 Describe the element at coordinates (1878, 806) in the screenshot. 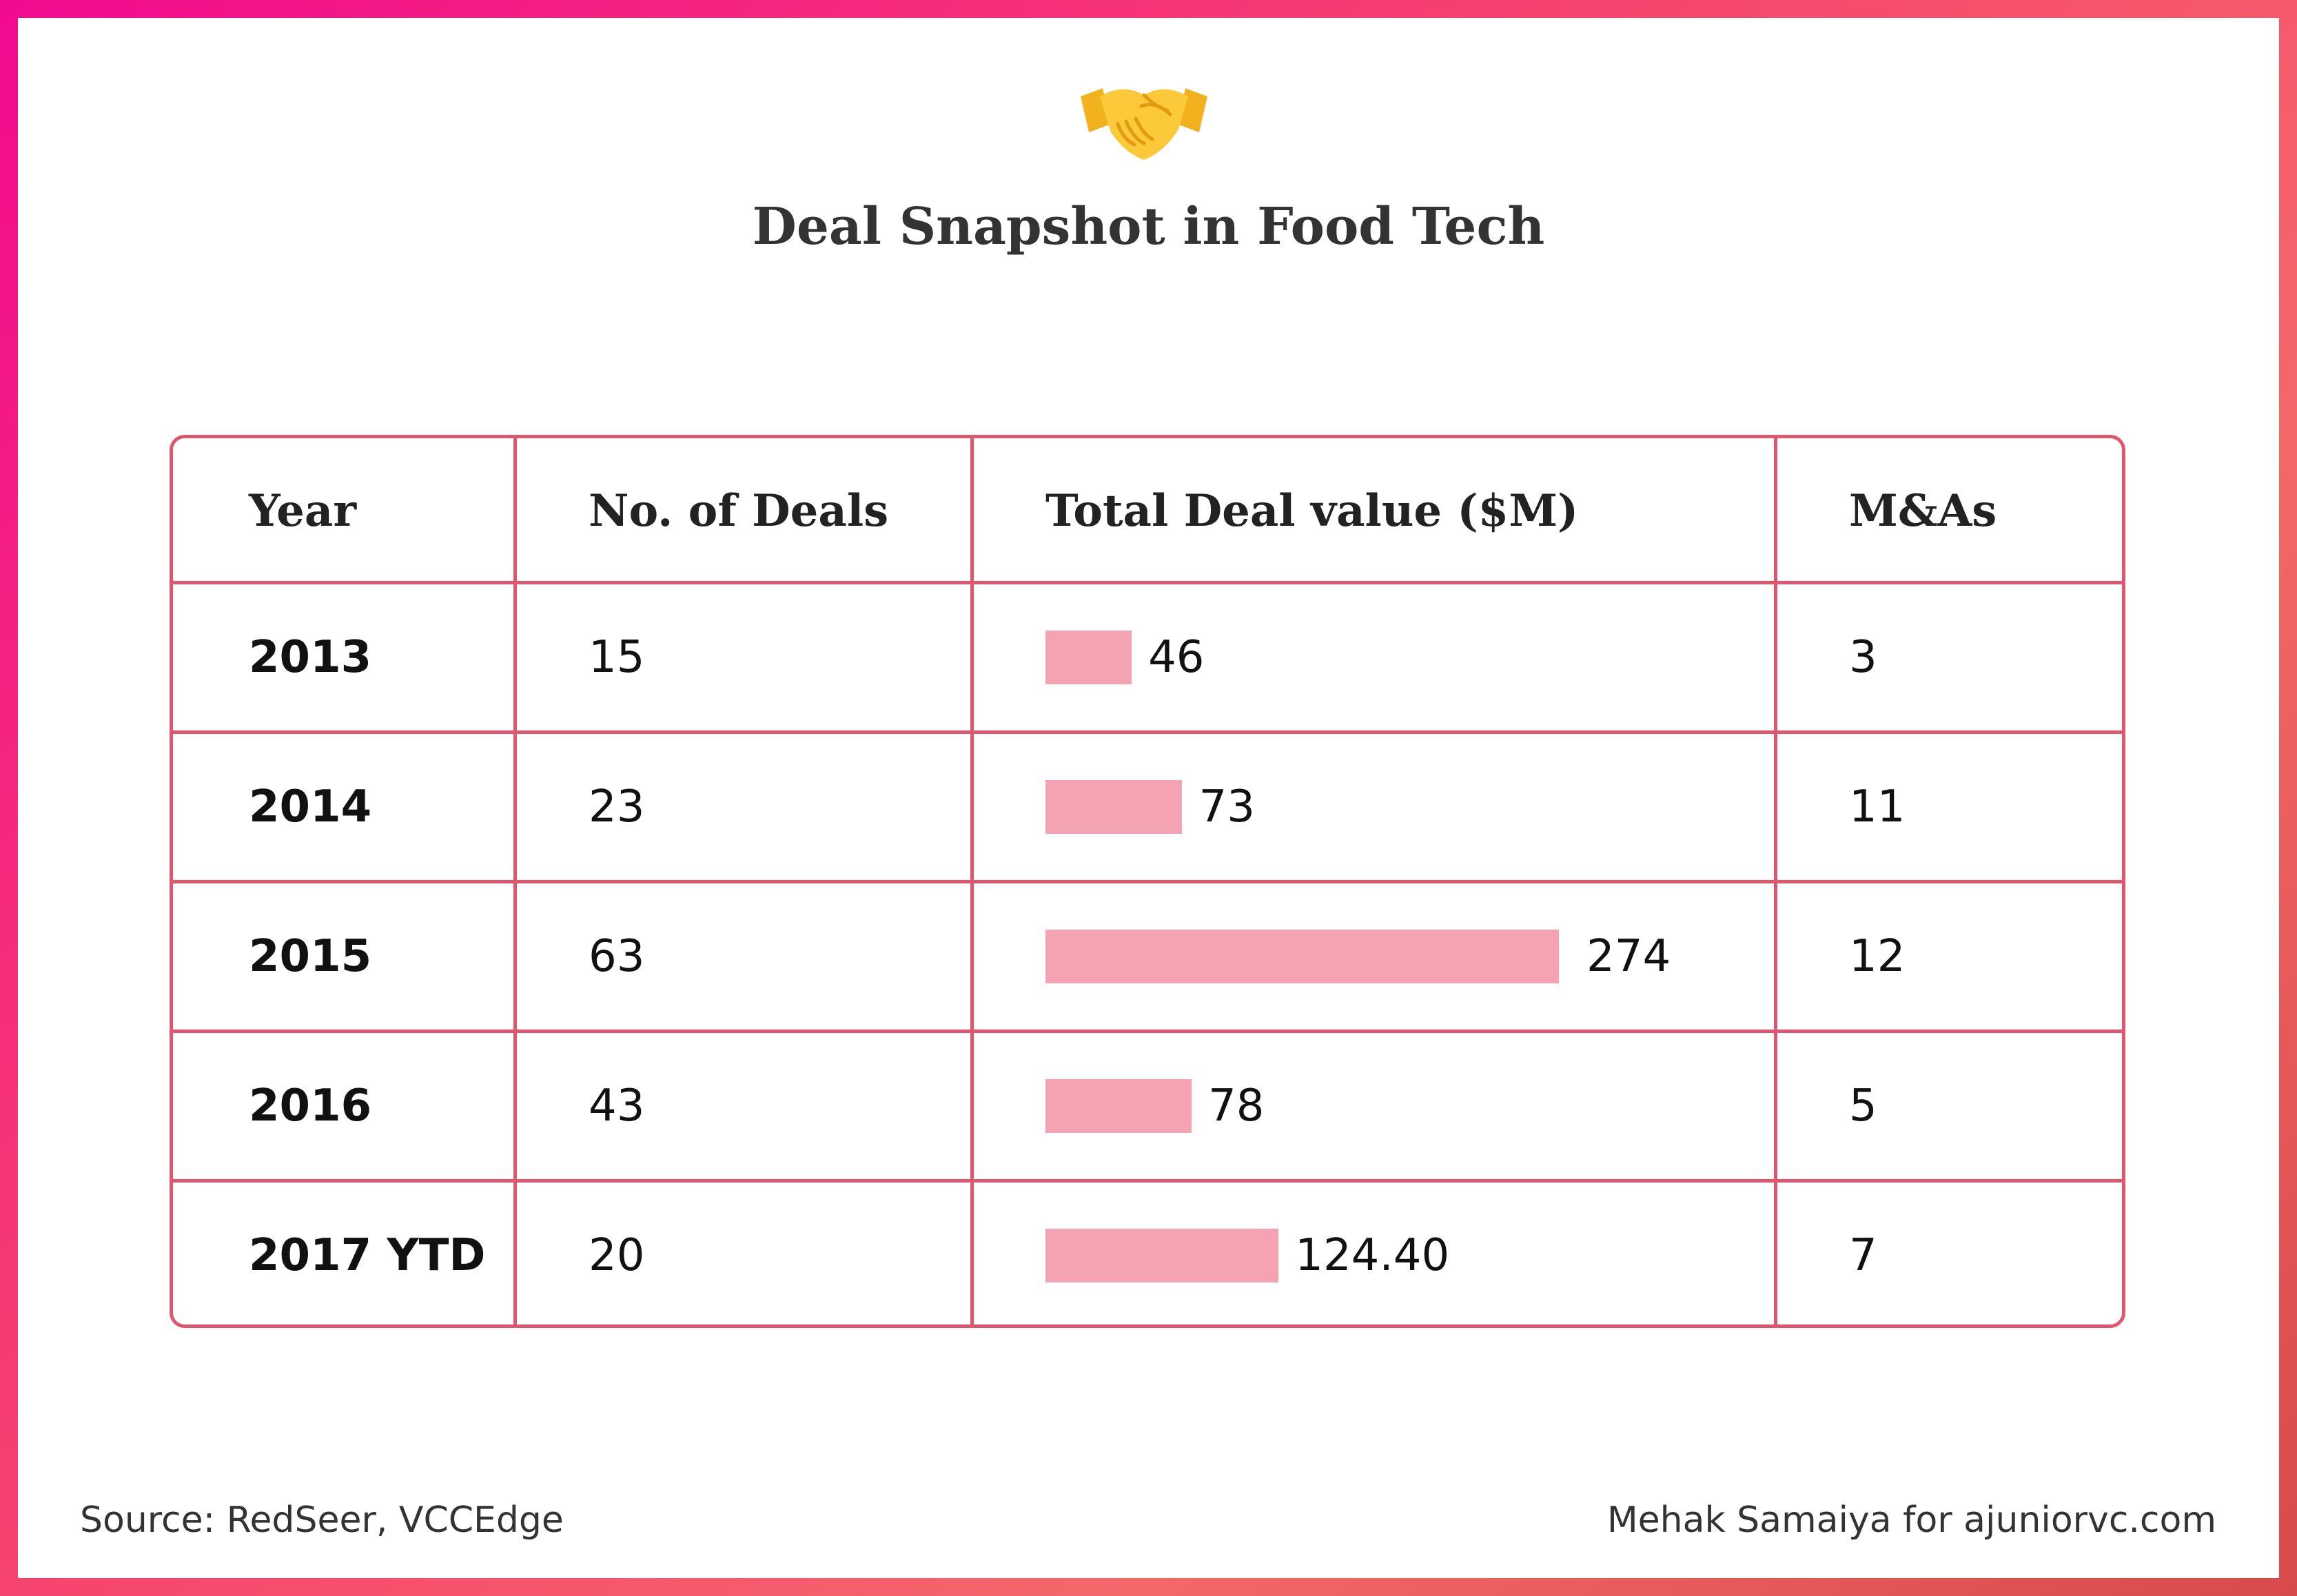

I see `mas-cell: 11` at that location.